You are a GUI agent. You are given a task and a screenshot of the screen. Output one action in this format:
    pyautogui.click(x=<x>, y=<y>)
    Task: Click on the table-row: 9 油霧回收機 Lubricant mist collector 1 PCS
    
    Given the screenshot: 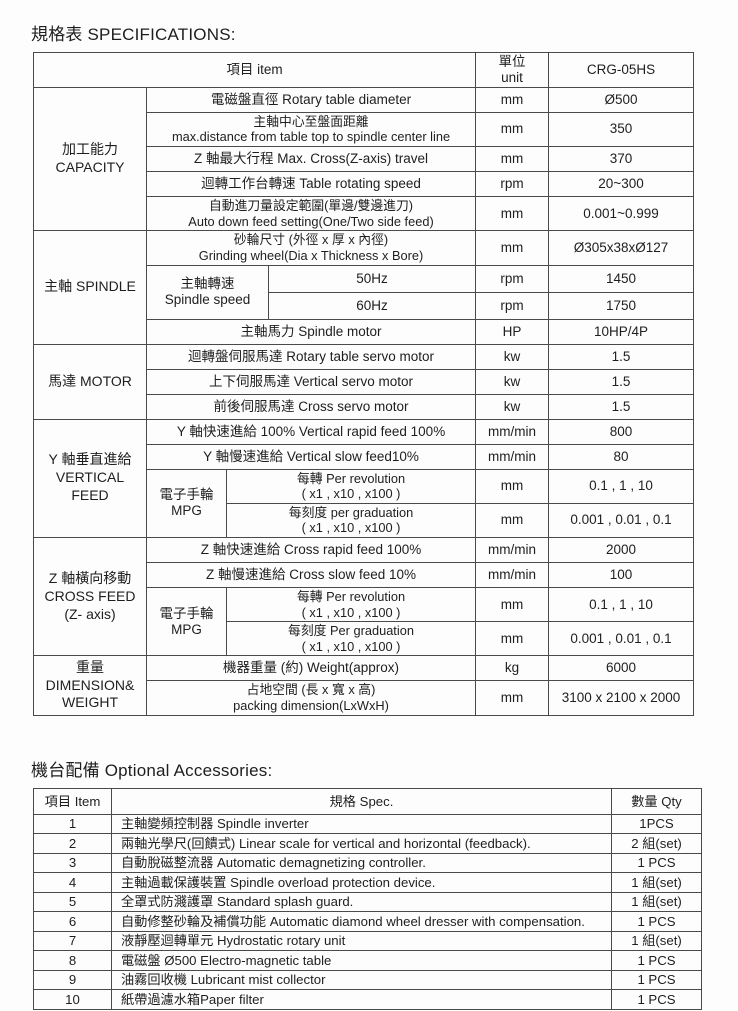 What is the action you would take?
    pyautogui.click(x=367, y=980)
    